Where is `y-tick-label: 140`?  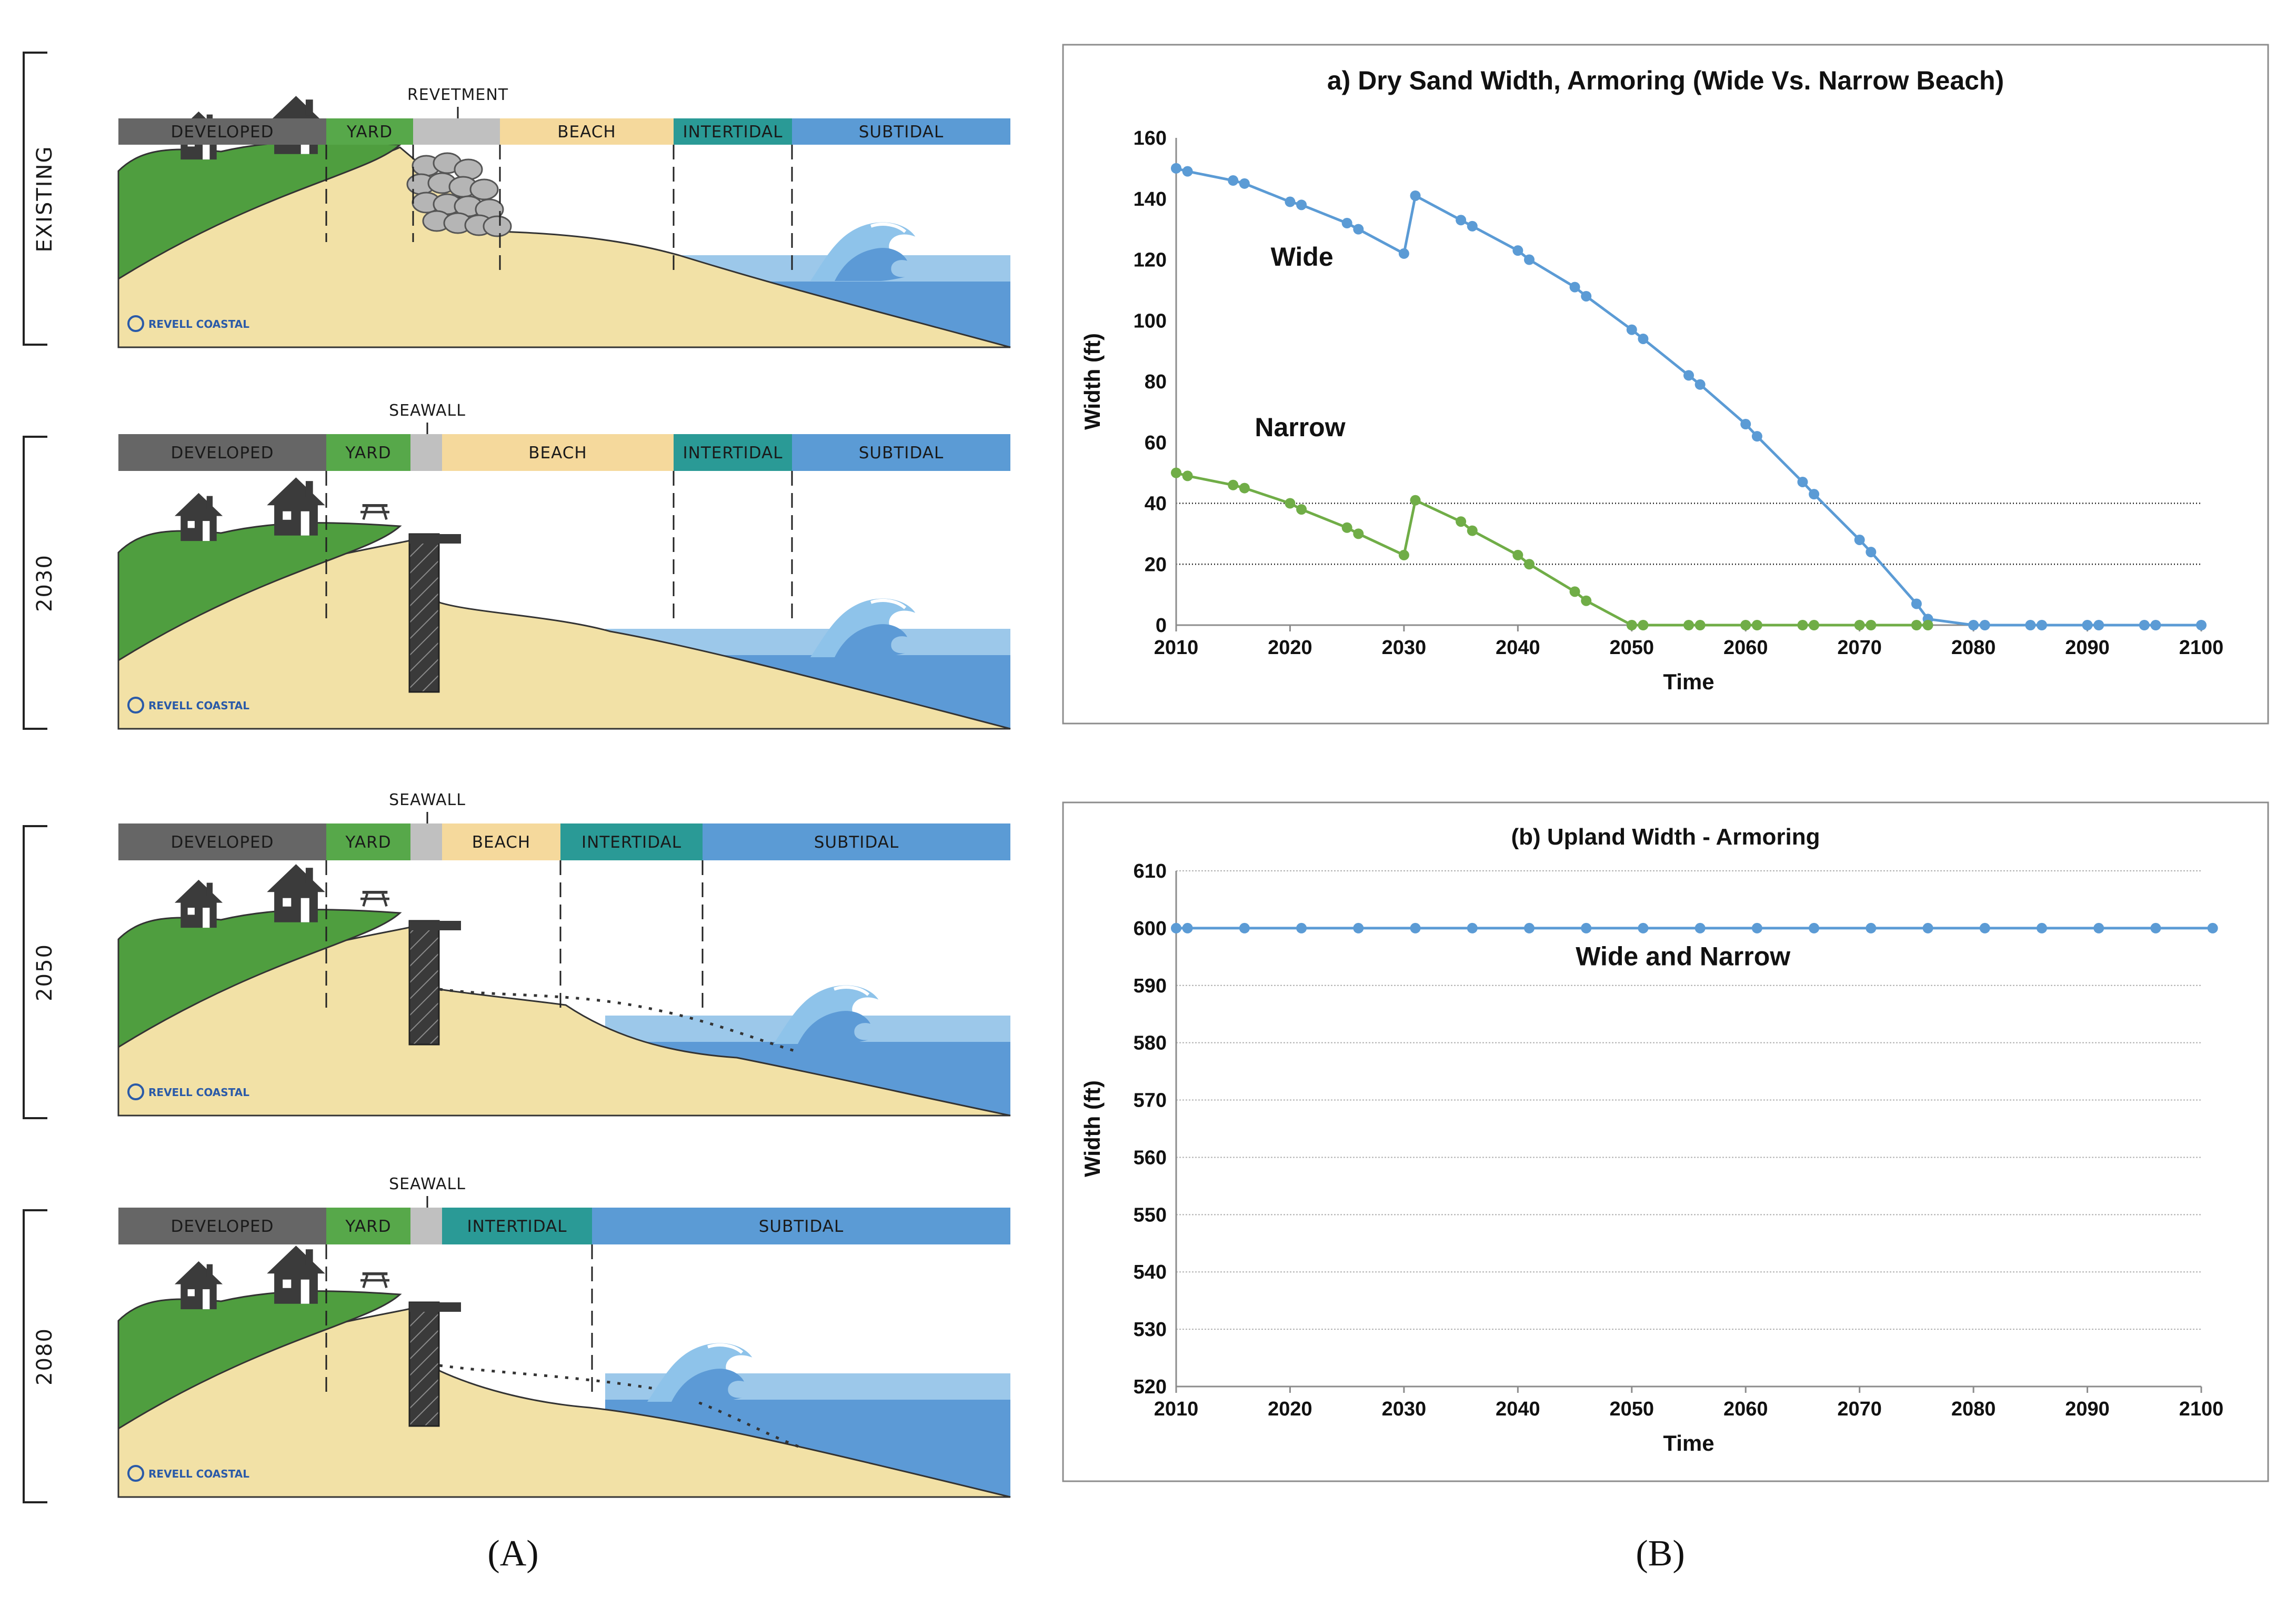
y-tick-label: 140 is located at coordinates (1150, 199).